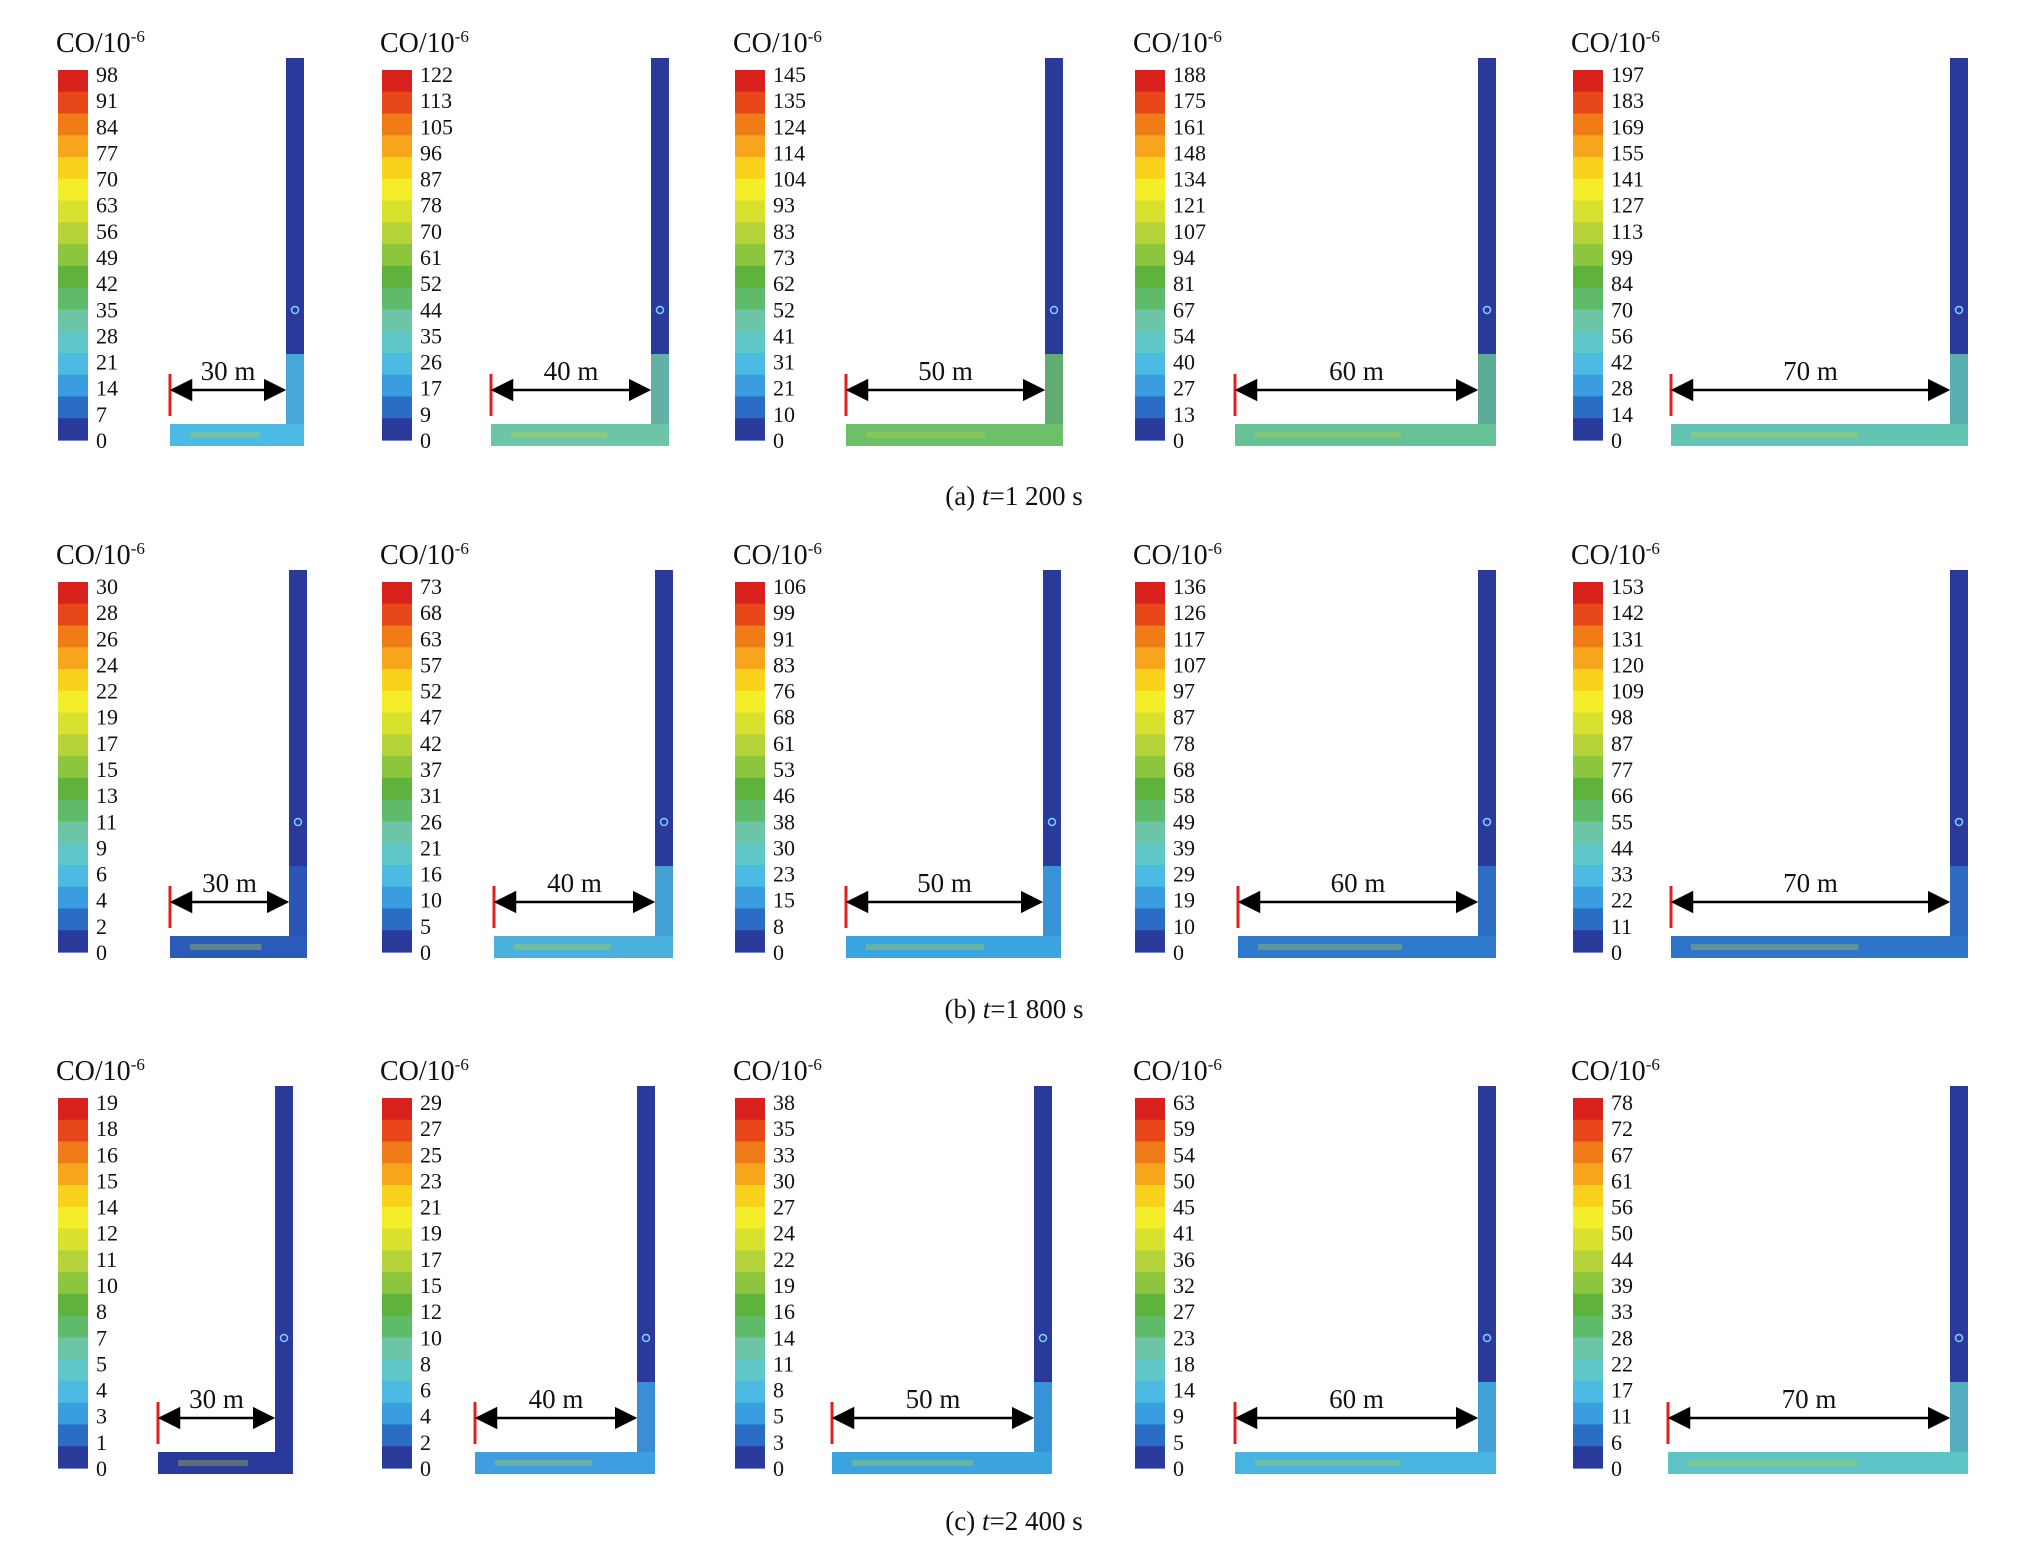 The height and width of the screenshot is (1541, 2028). Describe the element at coordinates (1622, 1233) in the screenshot. I see `colorbar-tick-label: 50` at that location.